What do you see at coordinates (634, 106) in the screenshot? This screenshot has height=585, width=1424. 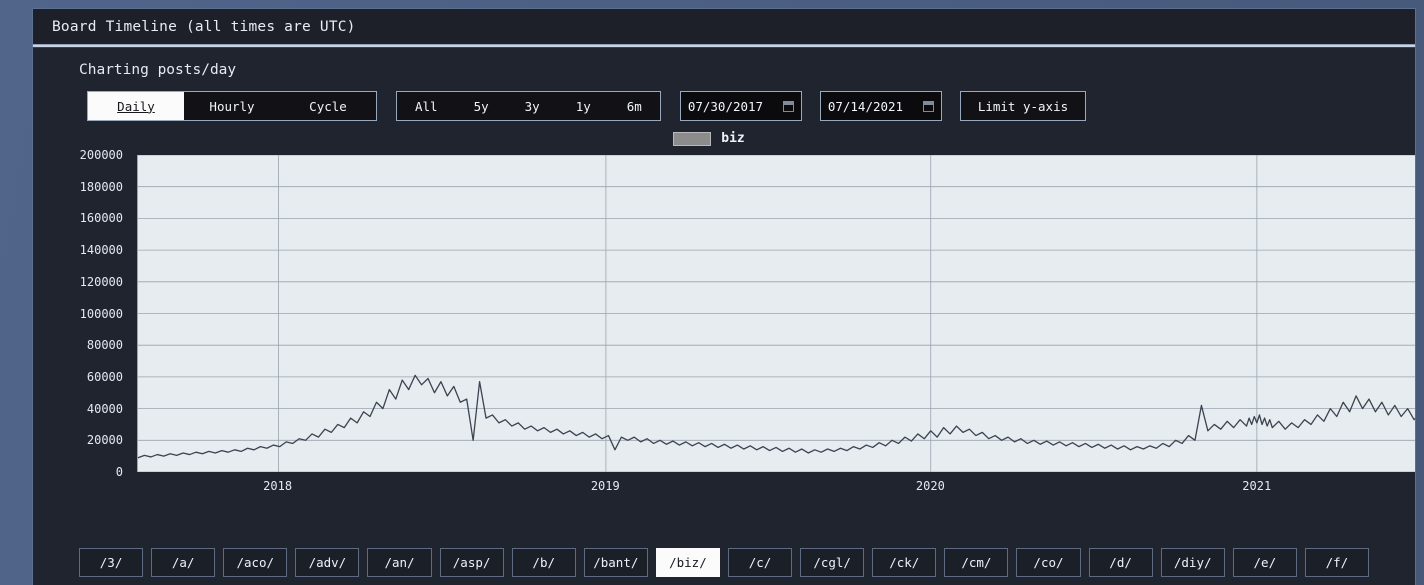 I see `range-6m-button: 6m` at bounding box center [634, 106].